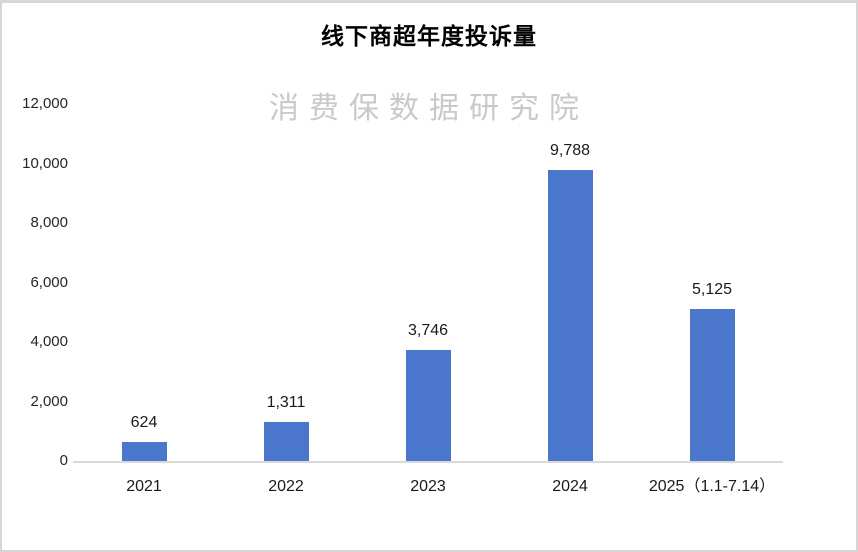  Describe the element at coordinates (570, 486) in the screenshot. I see `bar-category-label: 2024` at that location.